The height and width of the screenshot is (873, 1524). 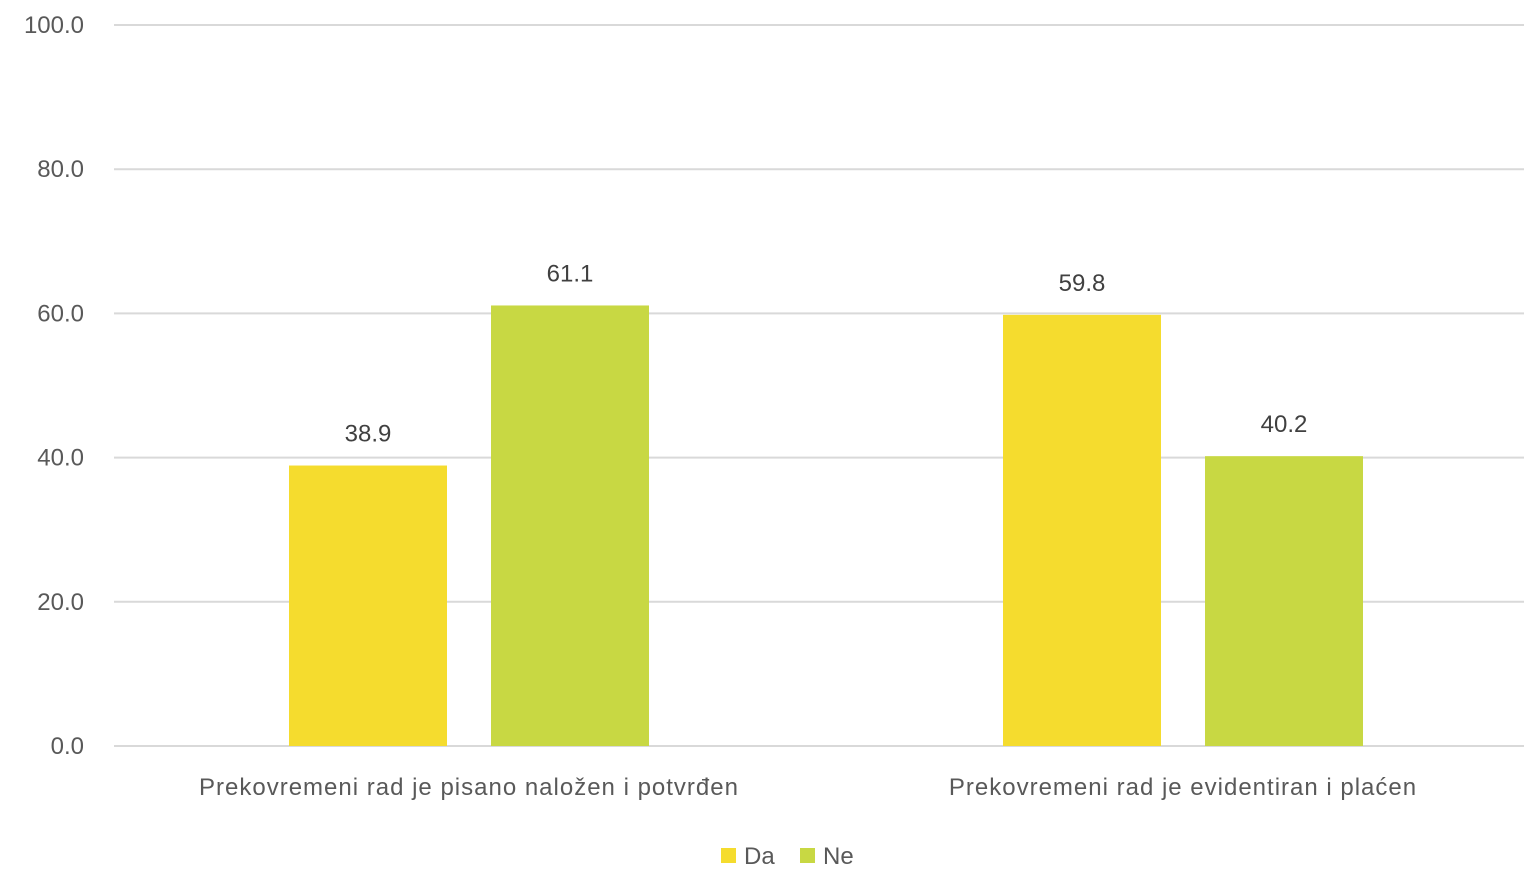 I want to click on y-tick-label: 60.0, so click(x=60, y=313).